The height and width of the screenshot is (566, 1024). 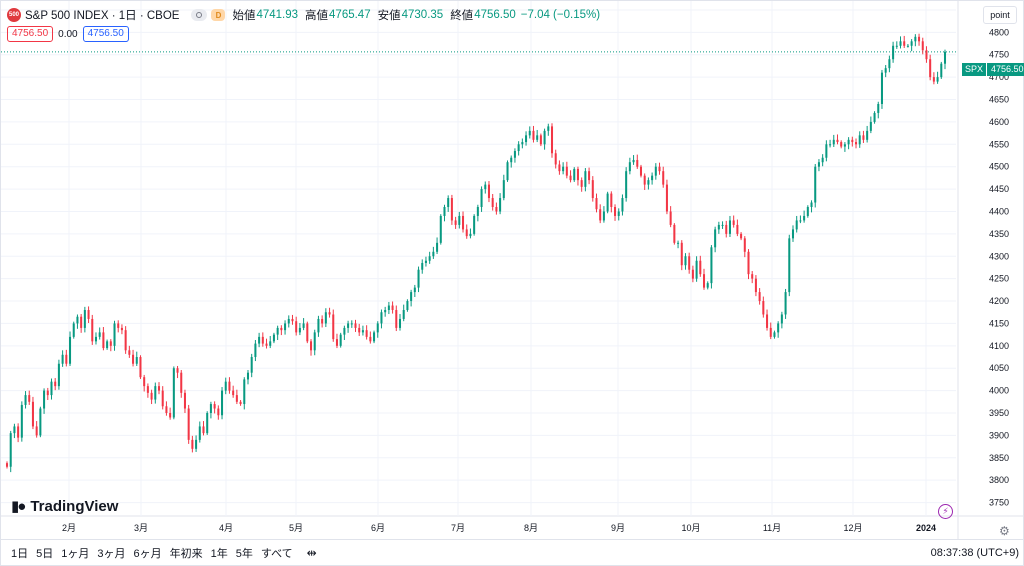 I want to click on range-5y-button: 5年, so click(x=244, y=554).